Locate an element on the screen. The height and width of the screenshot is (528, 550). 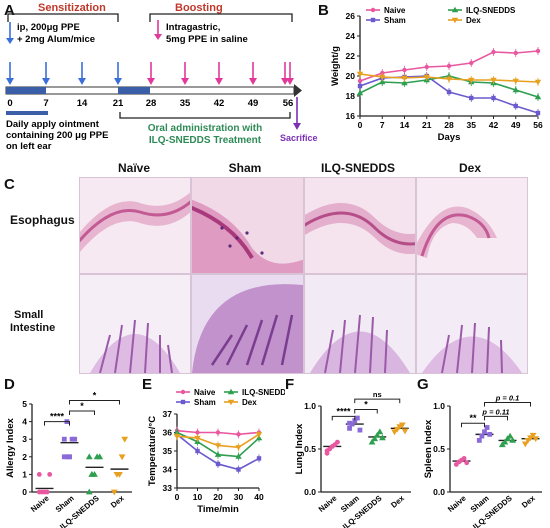
panel-label-a: A is located at coordinates (9, 10).